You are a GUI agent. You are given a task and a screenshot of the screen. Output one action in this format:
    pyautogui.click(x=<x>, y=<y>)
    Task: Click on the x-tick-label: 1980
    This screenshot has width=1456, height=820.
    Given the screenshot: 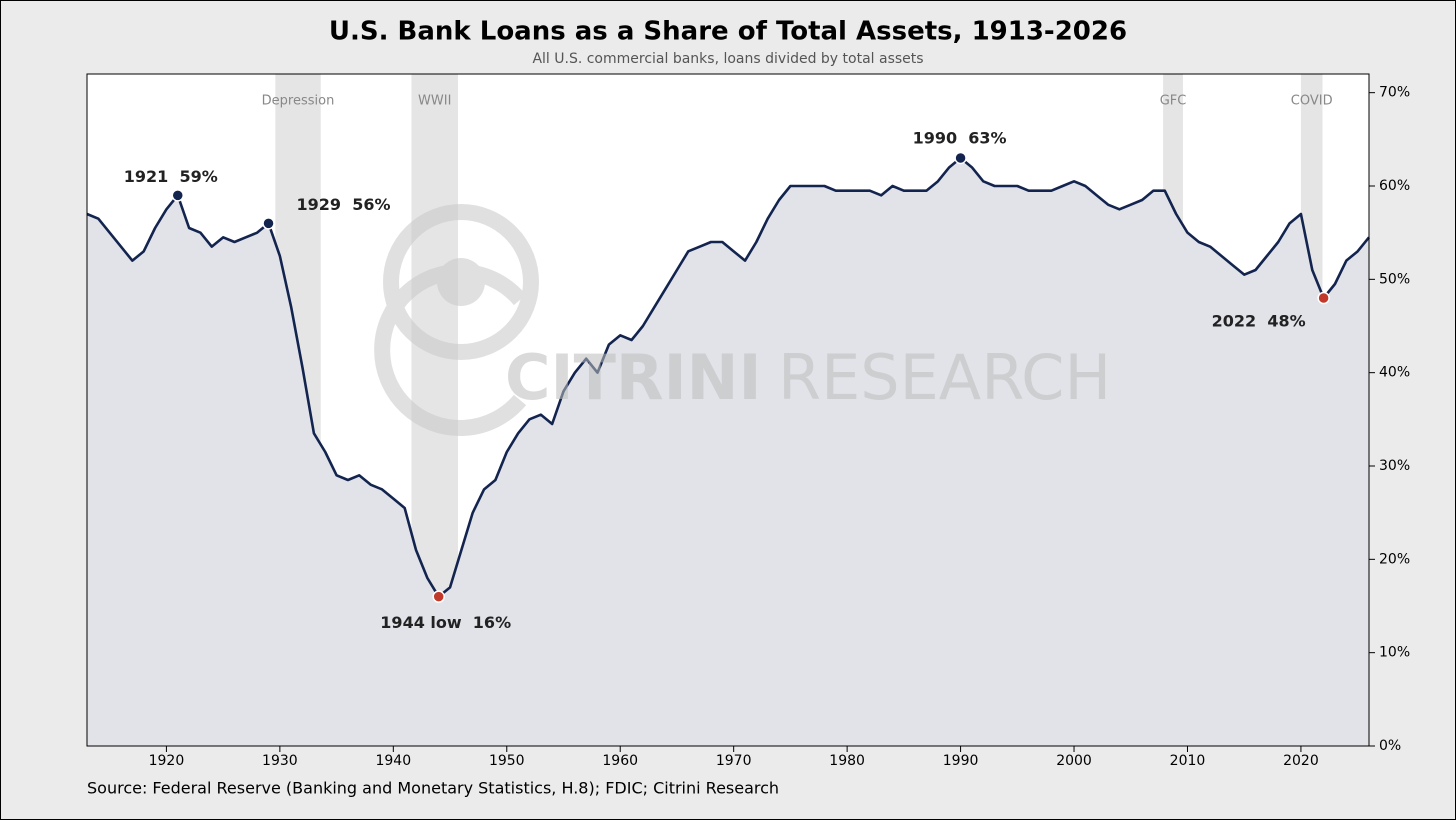 What is the action you would take?
    pyautogui.click(x=847, y=761)
    